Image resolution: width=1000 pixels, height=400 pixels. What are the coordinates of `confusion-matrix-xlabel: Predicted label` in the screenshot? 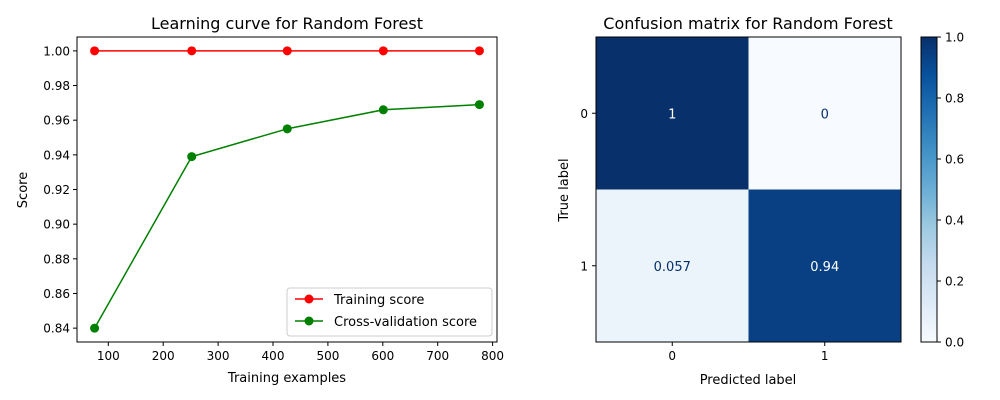 It's located at (748, 380).